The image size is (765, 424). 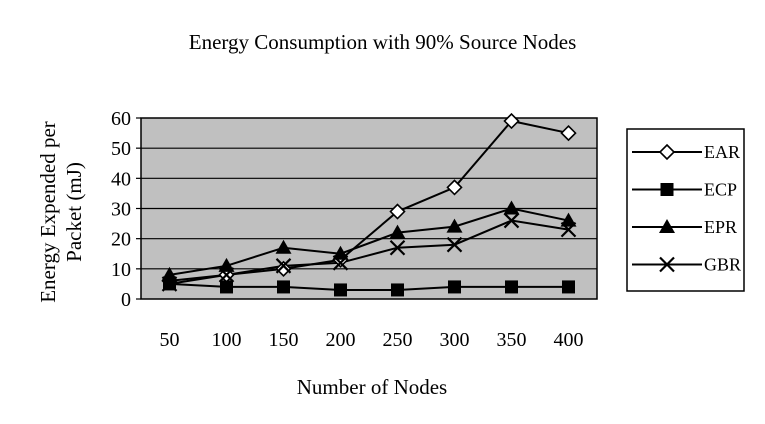 I want to click on legend: EAR ECP EPR GBR, so click(x=685, y=210).